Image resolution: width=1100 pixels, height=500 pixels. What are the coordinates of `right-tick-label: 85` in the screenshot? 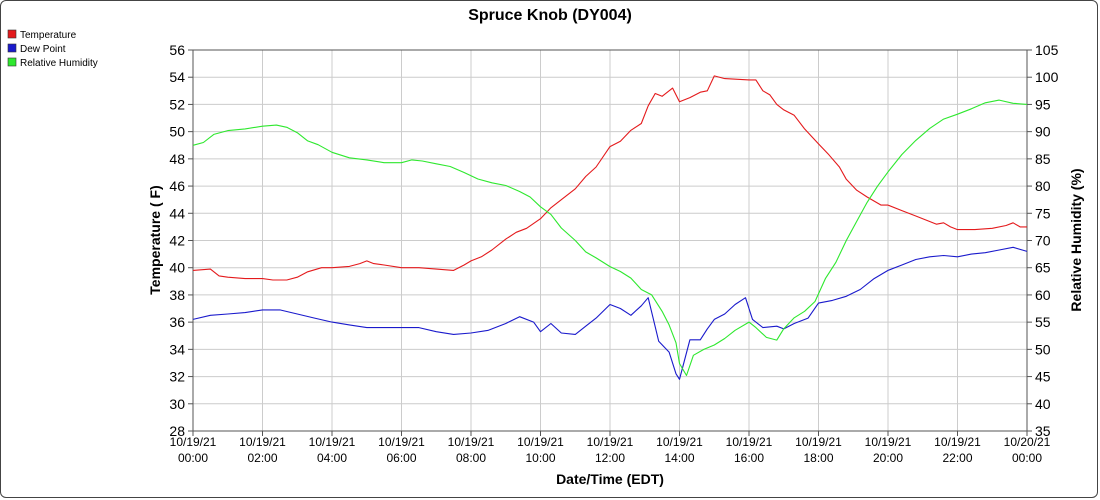 It's located at (1043, 159).